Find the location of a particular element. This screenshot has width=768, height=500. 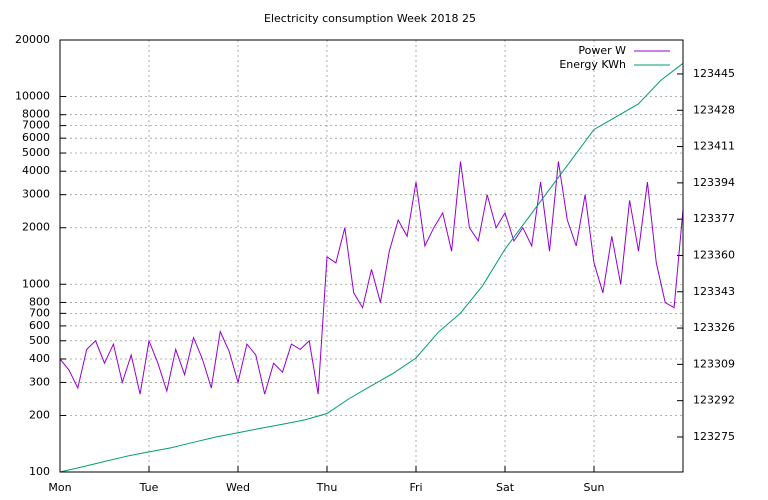

y2-tick-label: 123394 is located at coordinates (714, 182).